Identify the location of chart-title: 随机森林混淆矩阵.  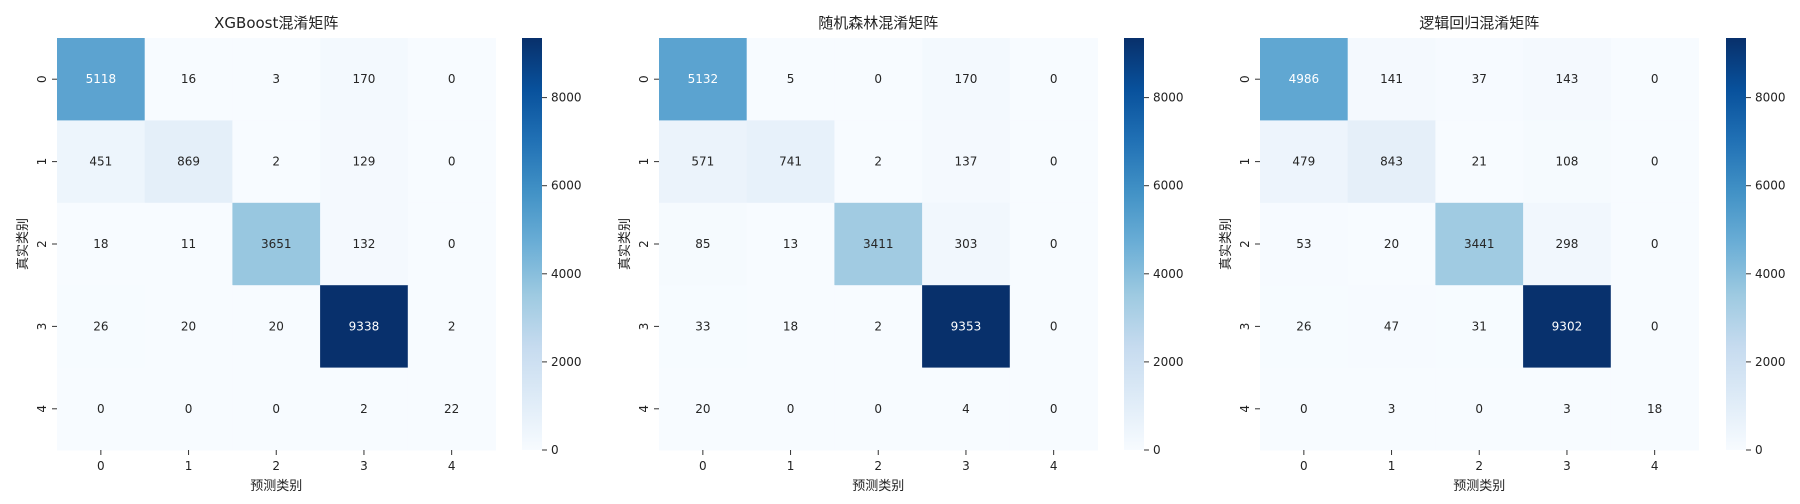
(878, 23).